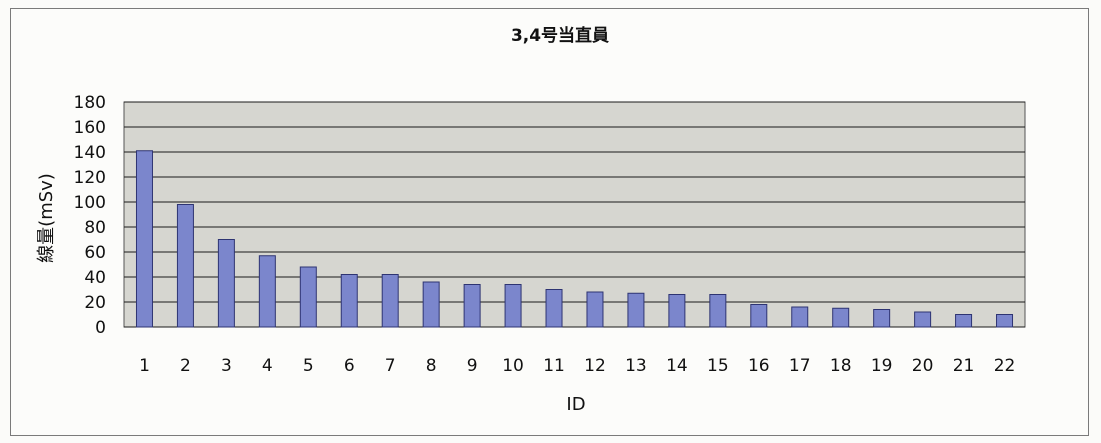 This screenshot has height=443, width=1101. What do you see at coordinates (90, 153) in the screenshot?
I see `y-tick-label: 140` at bounding box center [90, 153].